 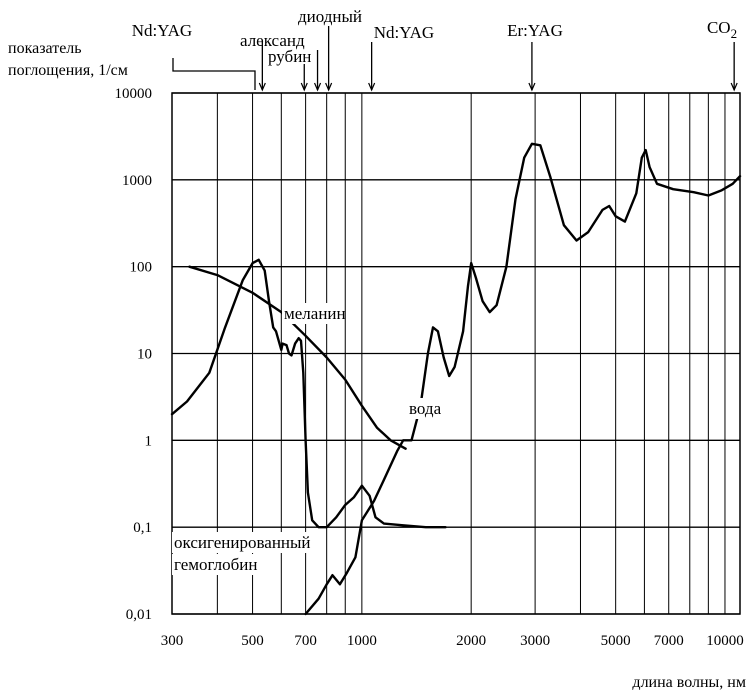 What do you see at coordinates (68, 70) in the screenshot?
I see `y-axis-label: поглощения, 1/см` at bounding box center [68, 70].